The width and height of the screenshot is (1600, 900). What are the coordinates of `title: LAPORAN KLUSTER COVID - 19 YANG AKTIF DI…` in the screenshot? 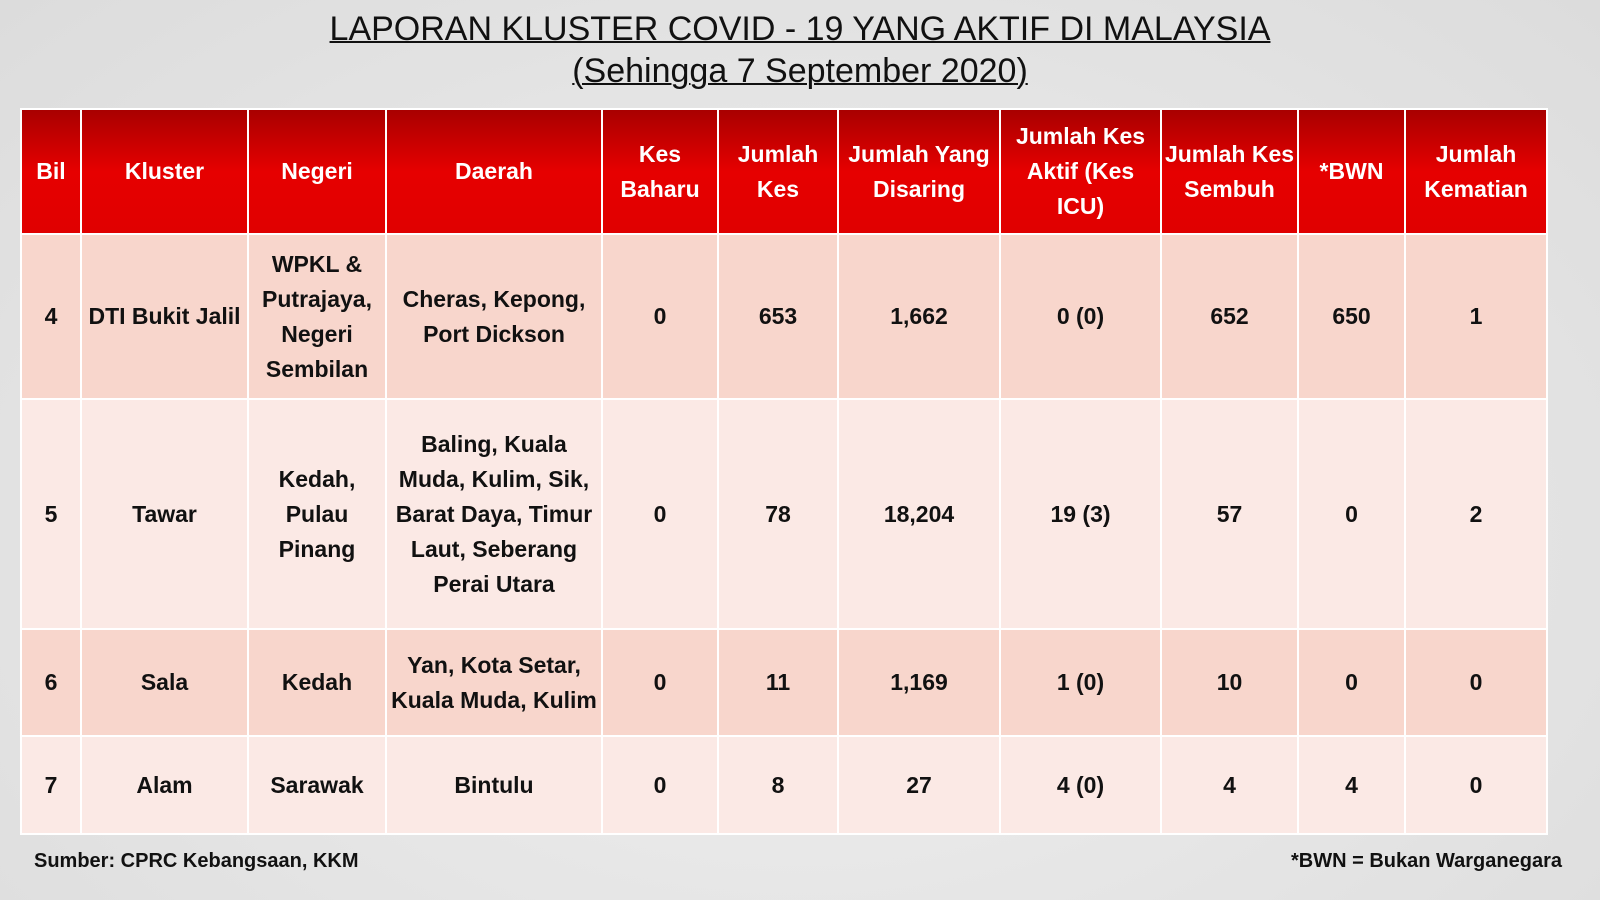 It's located at (800, 29).